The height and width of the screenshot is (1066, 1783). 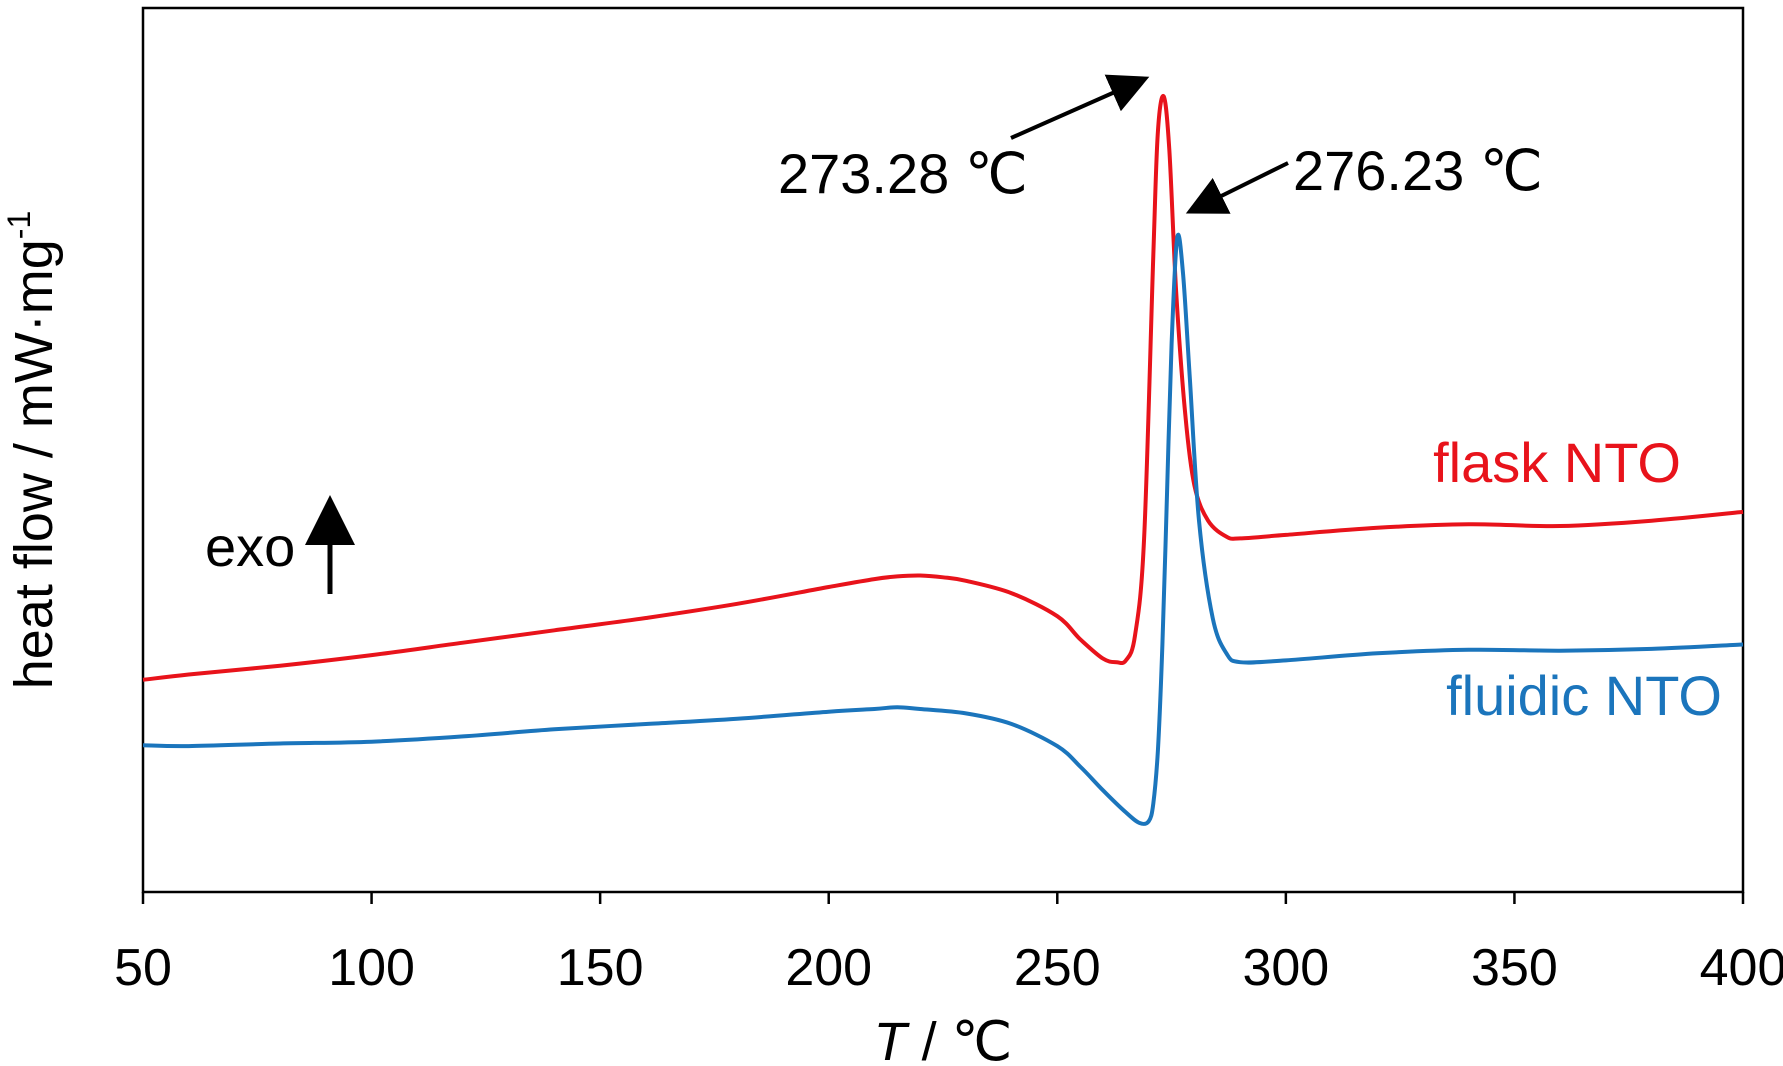 I want to click on x-tick-label: 300, so click(x=1285, y=968).